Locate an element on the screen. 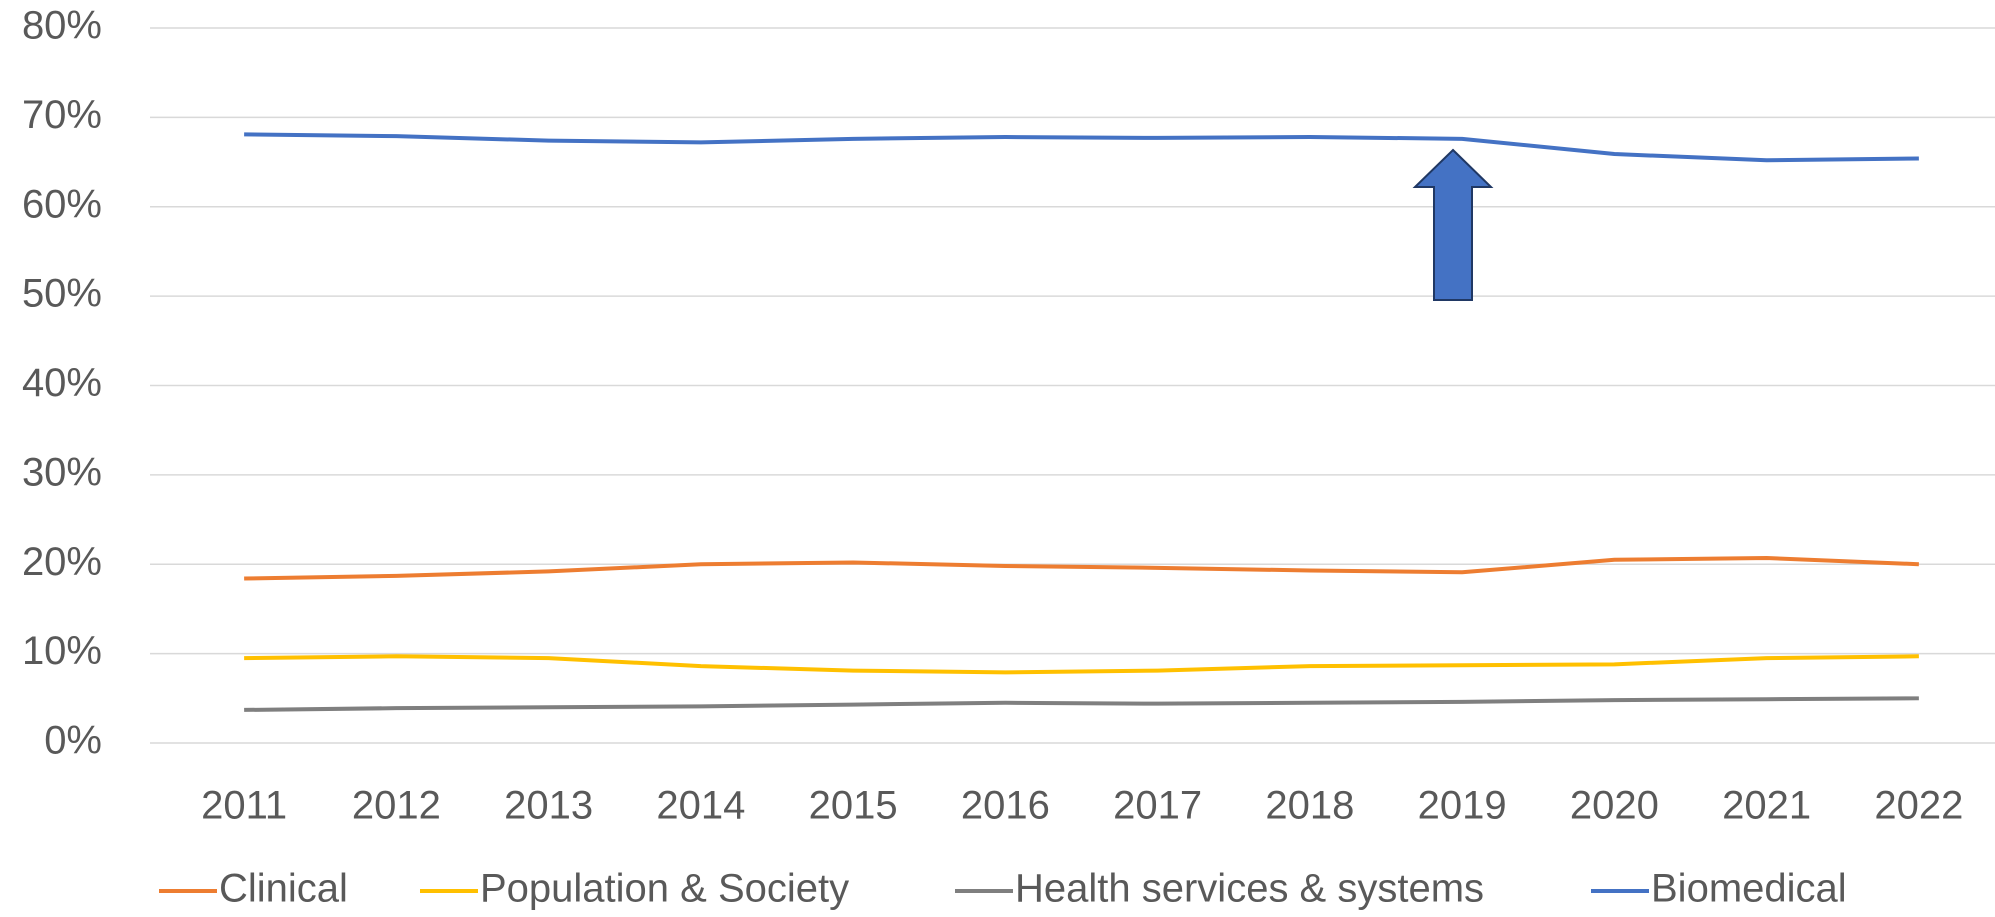 The height and width of the screenshot is (917, 1995). legend-label: Biomedical is located at coordinates (1749, 889).